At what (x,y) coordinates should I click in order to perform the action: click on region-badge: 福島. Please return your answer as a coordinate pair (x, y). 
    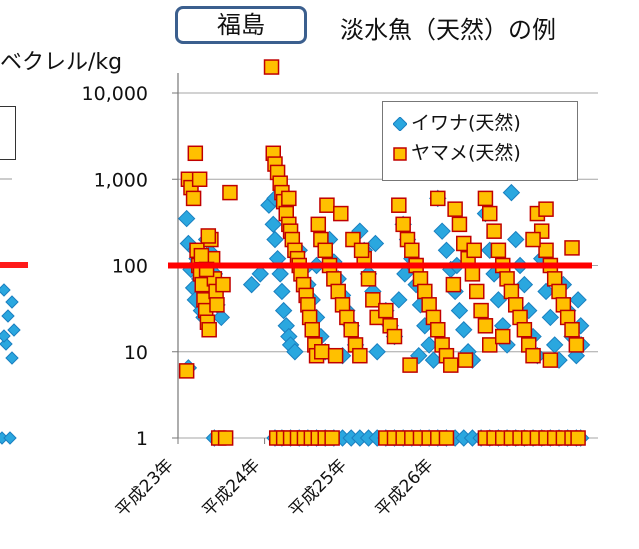
    Looking at the image, I should click on (241, 25).